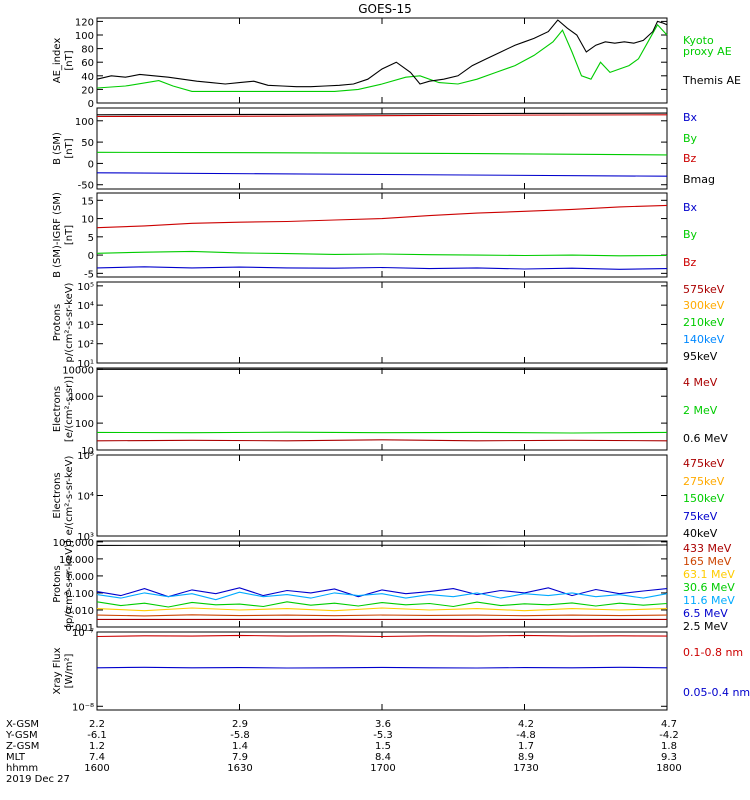 This screenshot has width=750, height=800. Describe the element at coordinates (240, 746) in the screenshot. I see `footer-value: 1.4` at that location.